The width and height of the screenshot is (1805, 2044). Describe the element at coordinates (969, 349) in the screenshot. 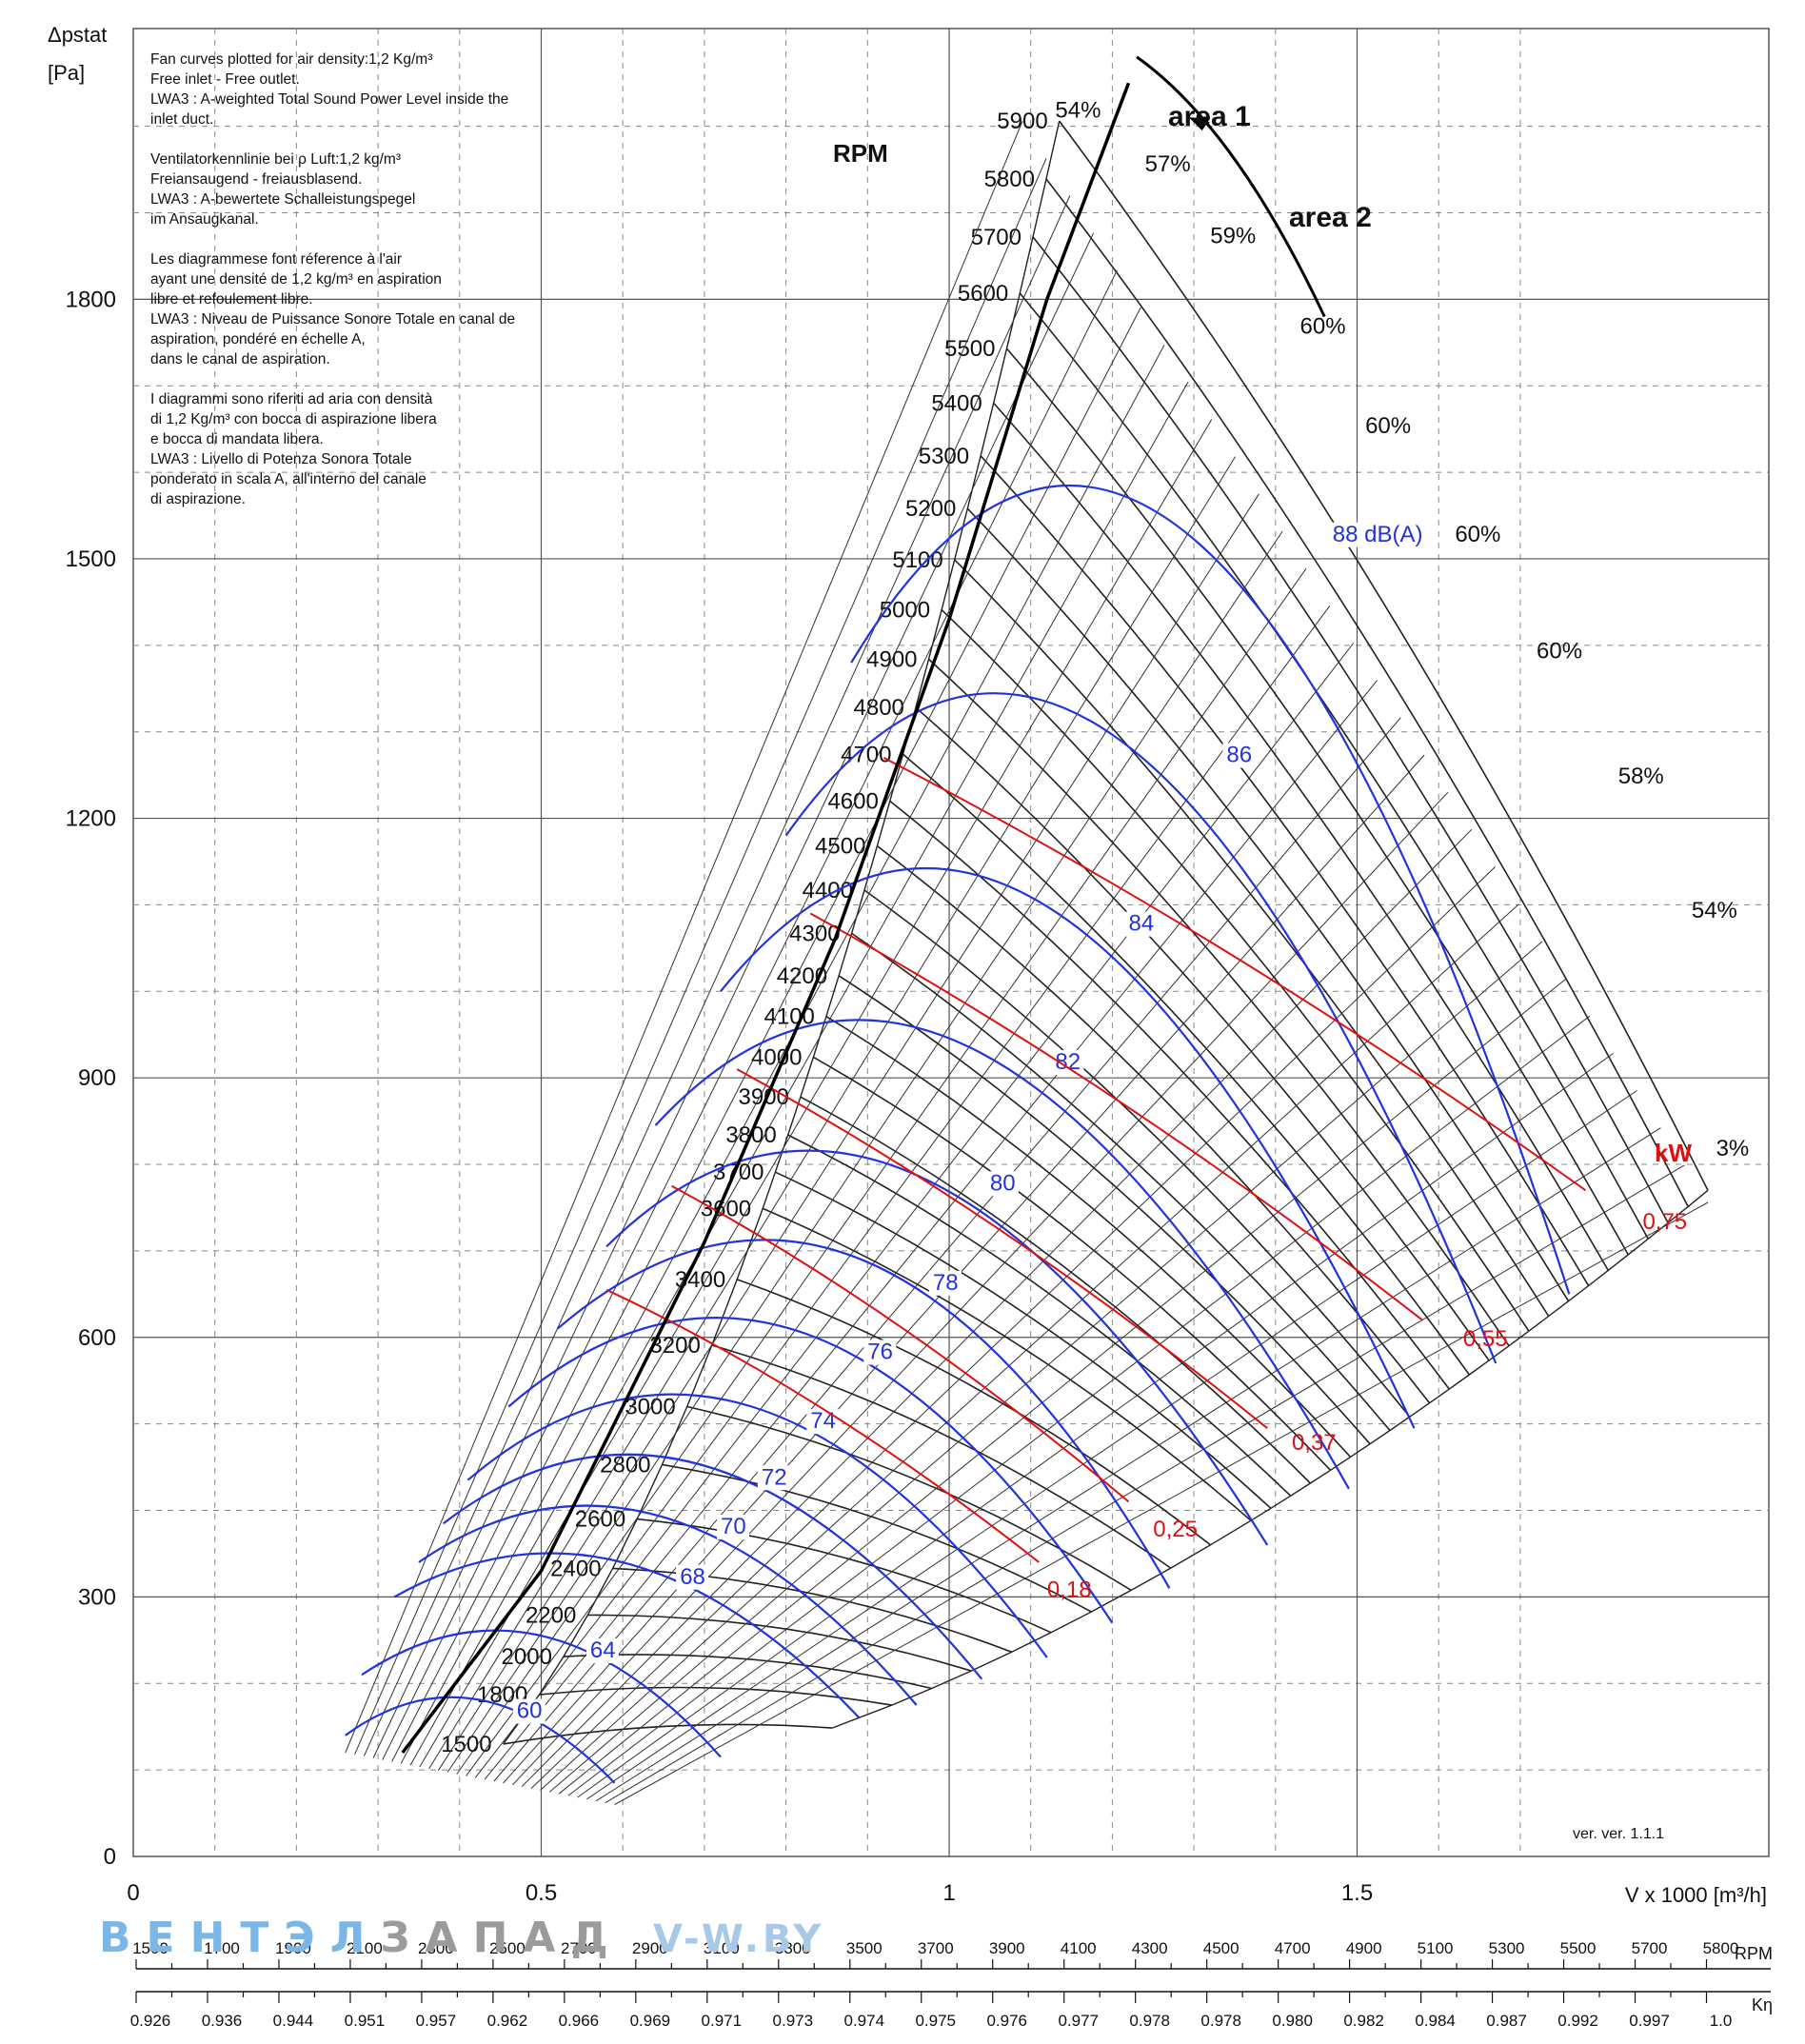

I see `speed-curve-label: 5500` at that location.